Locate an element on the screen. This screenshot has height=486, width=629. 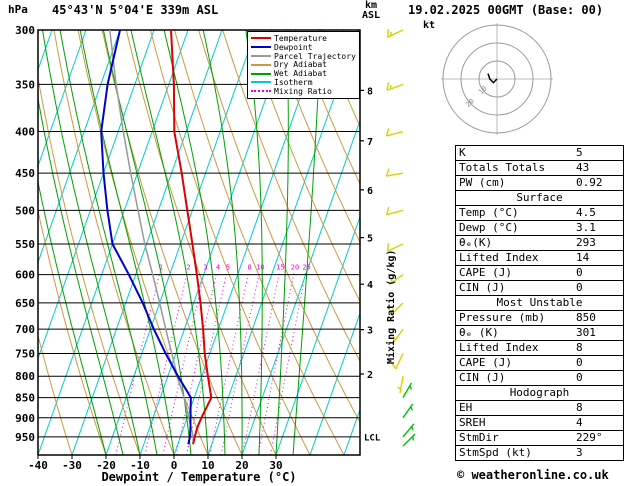
hodograph-ring-label: 20 is located at coordinates (470, 103).